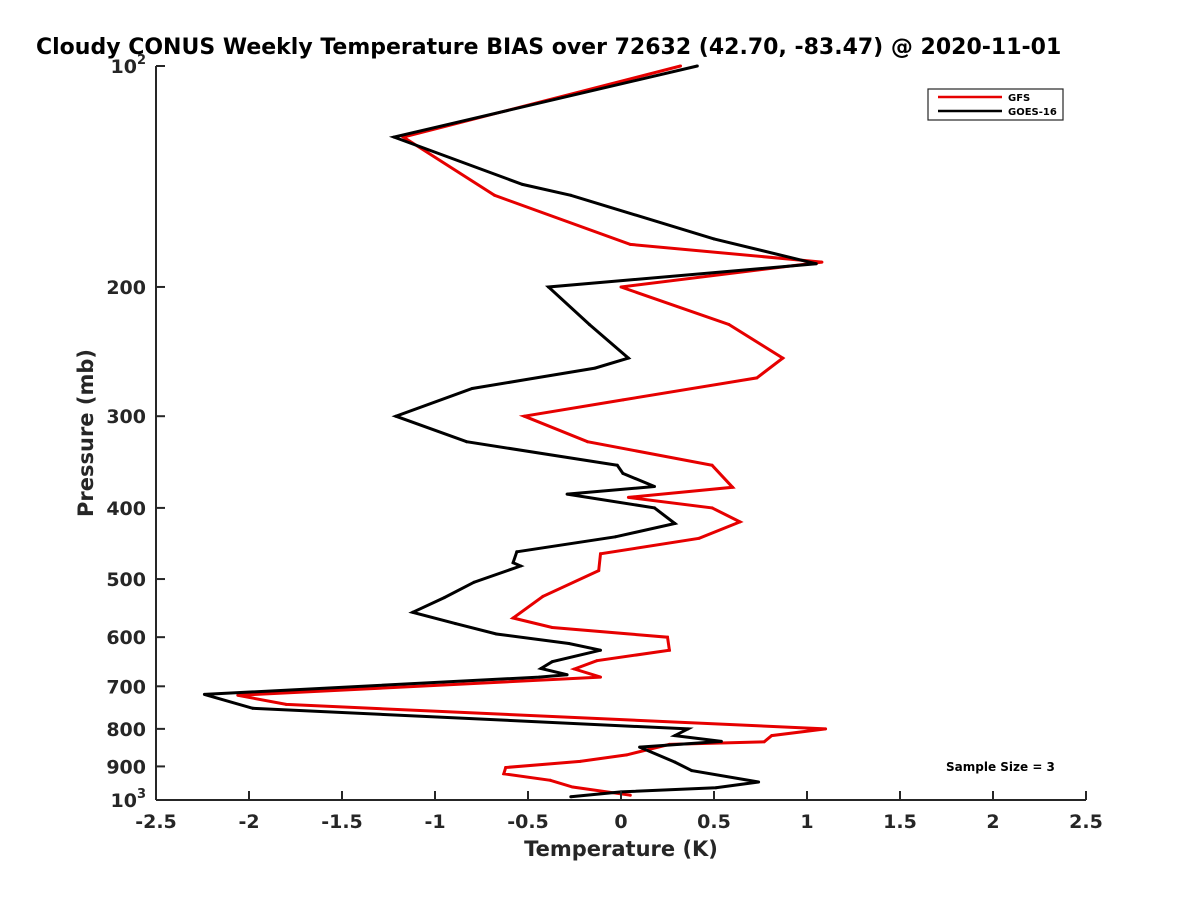 The width and height of the screenshot is (1200, 900). Describe the element at coordinates (806, 822) in the screenshot. I see `x-tick-label: 1` at that location.